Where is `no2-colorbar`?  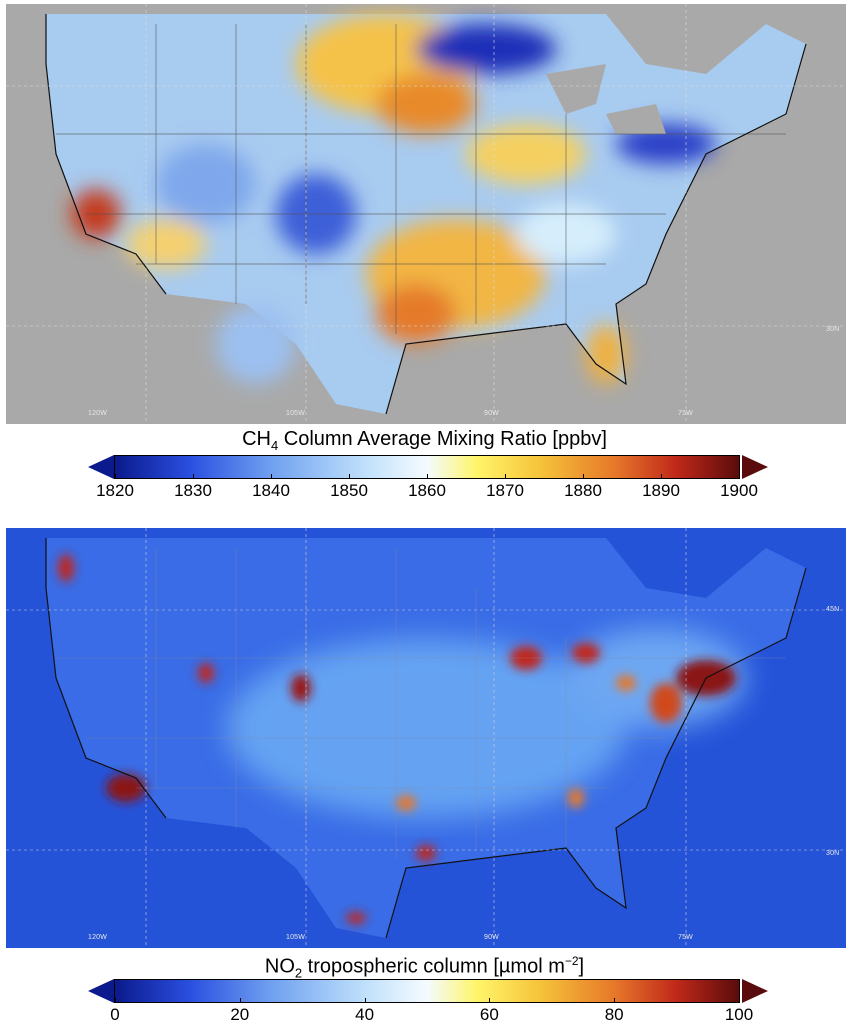 no2-colorbar is located at coordinates (428, 991).